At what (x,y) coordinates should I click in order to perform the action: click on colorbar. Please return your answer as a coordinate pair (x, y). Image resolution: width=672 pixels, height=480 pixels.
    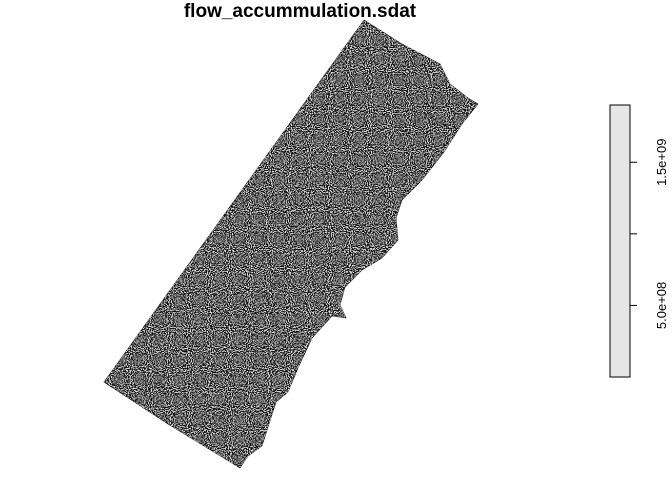
    Looking at the image, I should click on (620, 241).